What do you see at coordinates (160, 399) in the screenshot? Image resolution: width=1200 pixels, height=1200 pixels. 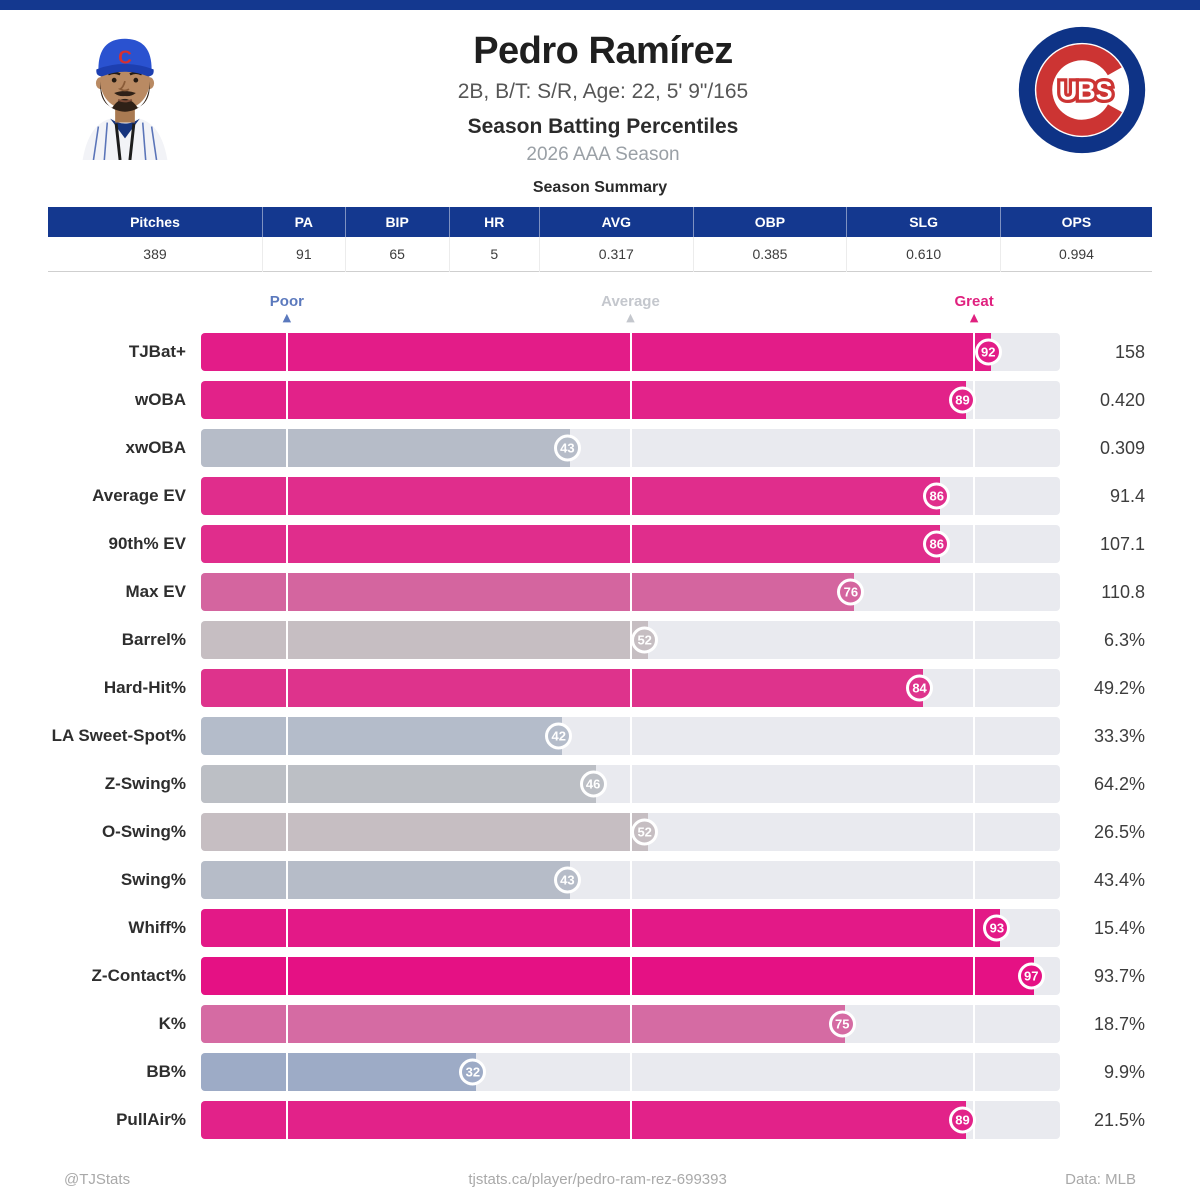 I see `metric-label: wOBA` at bounding box center [160, 399].